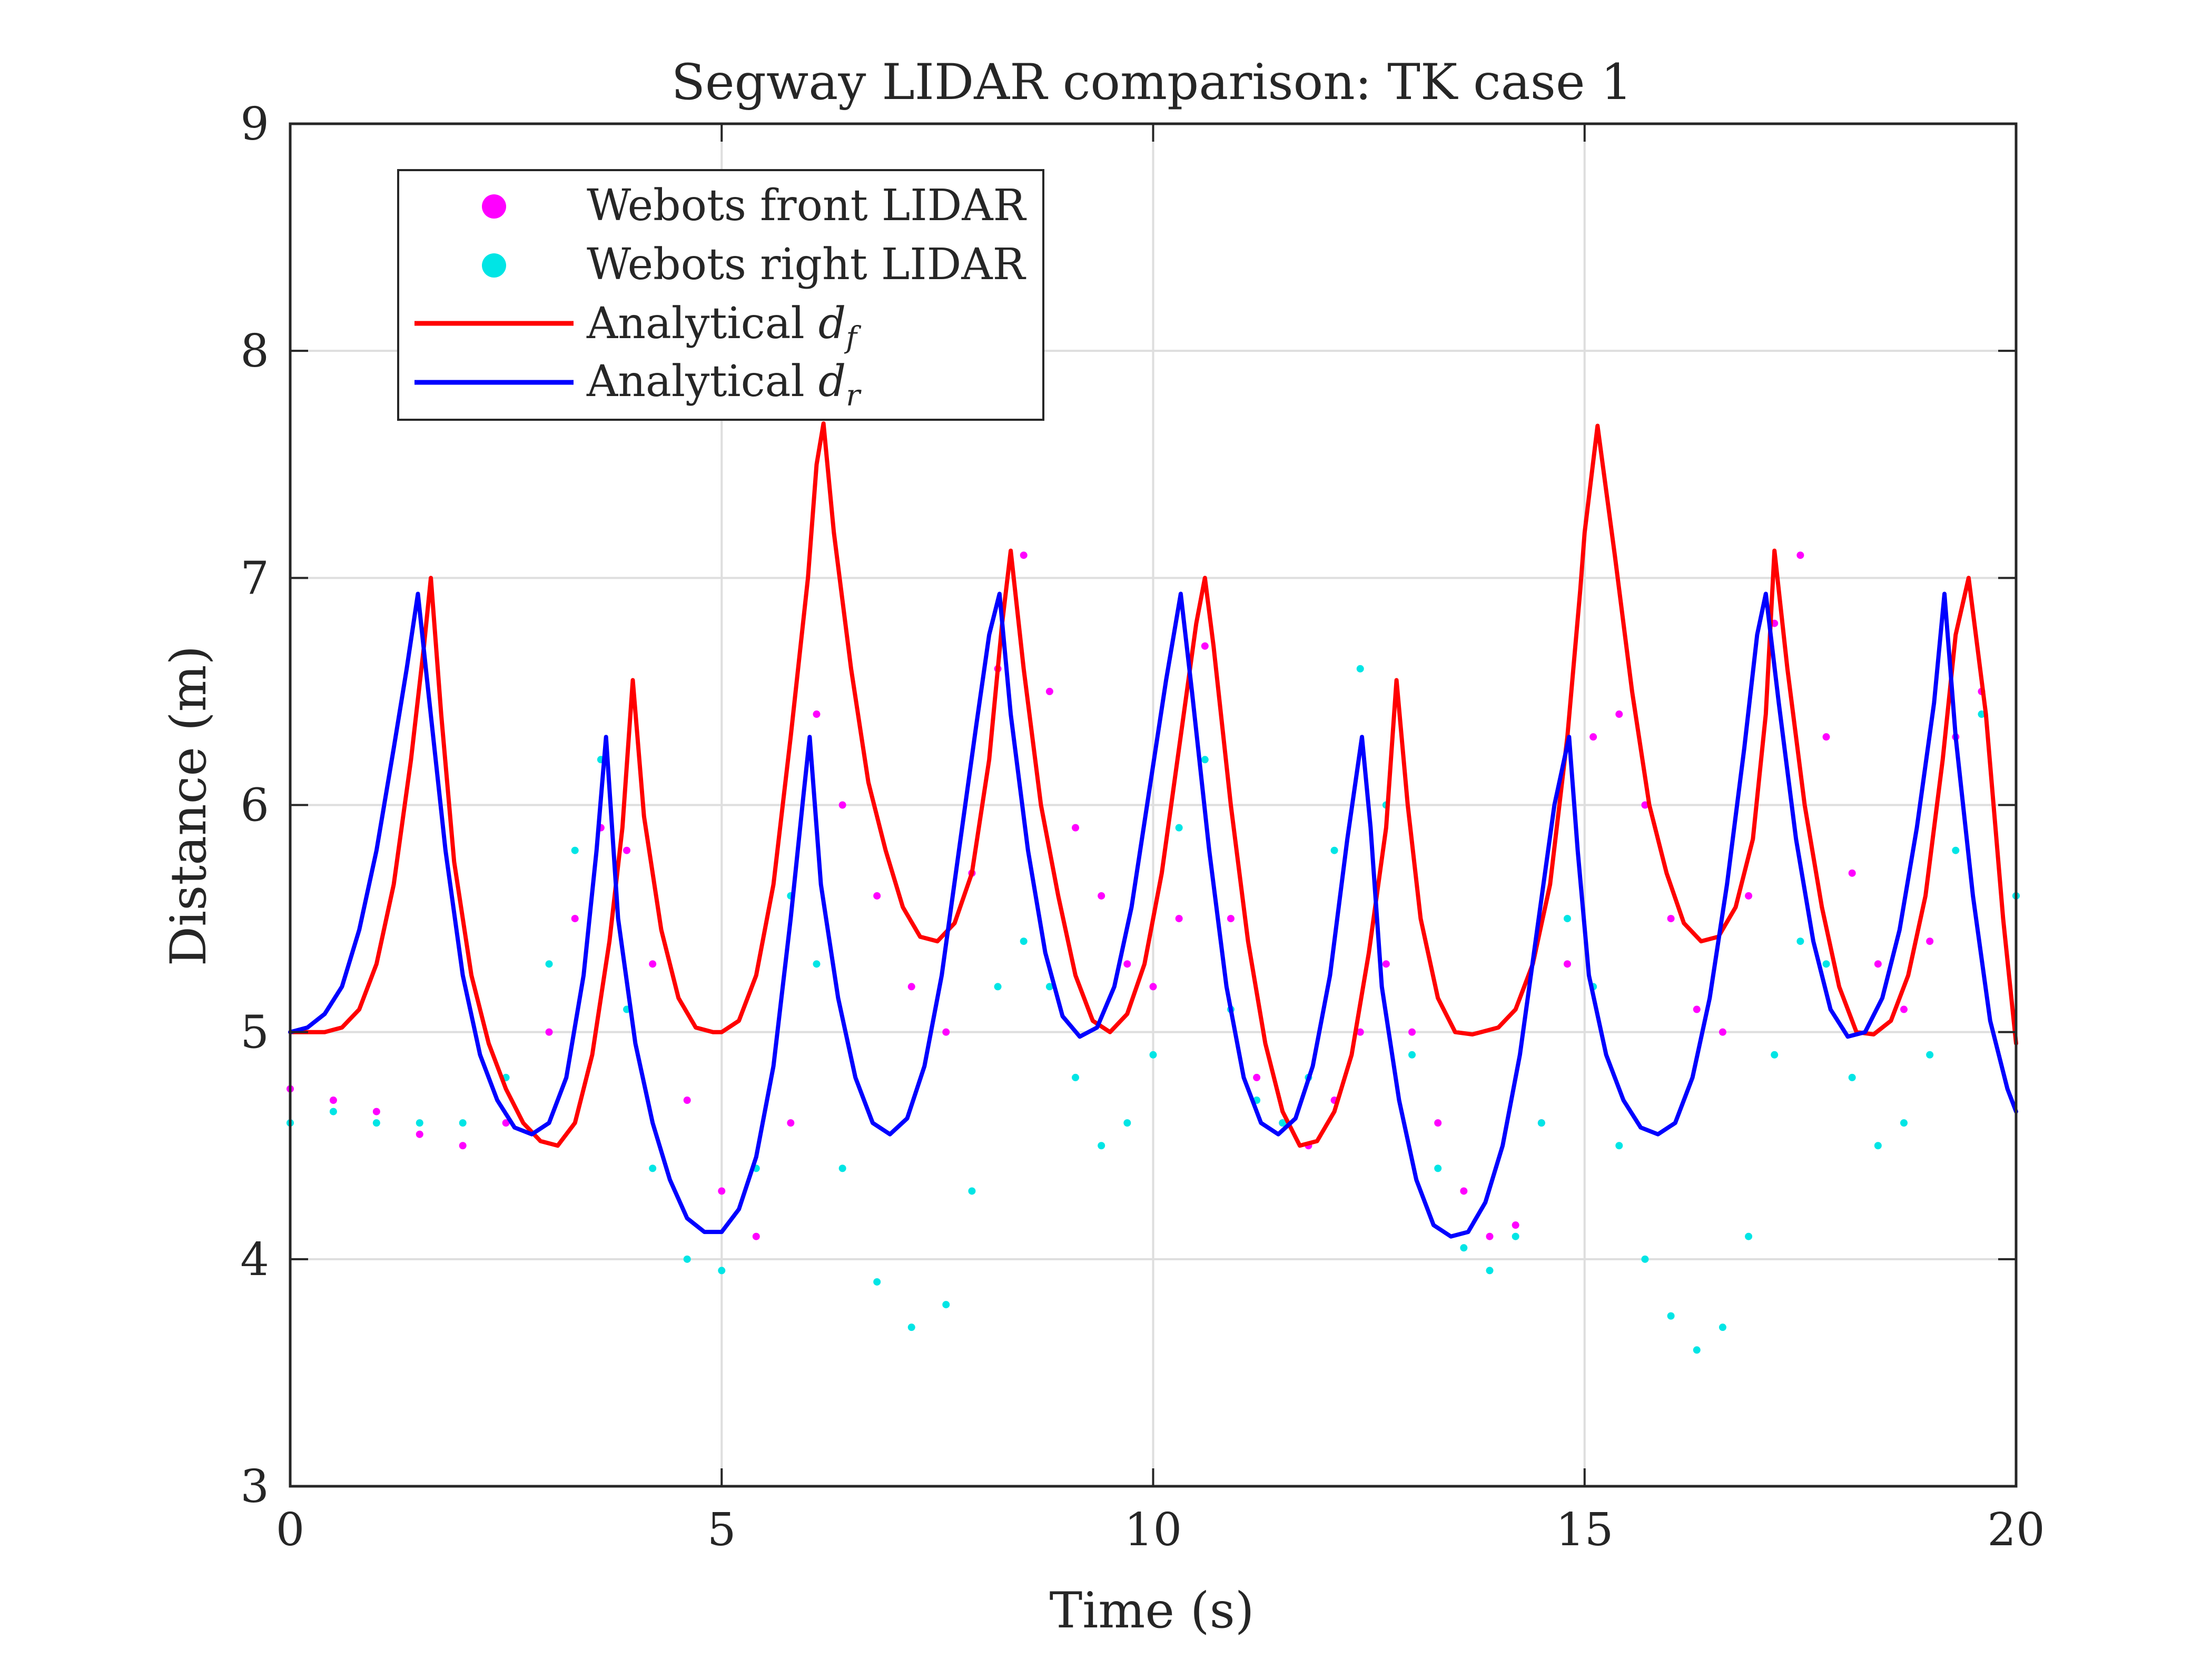 Image resolution: width=2212 pixels, height=1659 pixels. Describe the element at coordinates (254, 578) in the screenshot. I see `y-tick-label: 7` at that location.